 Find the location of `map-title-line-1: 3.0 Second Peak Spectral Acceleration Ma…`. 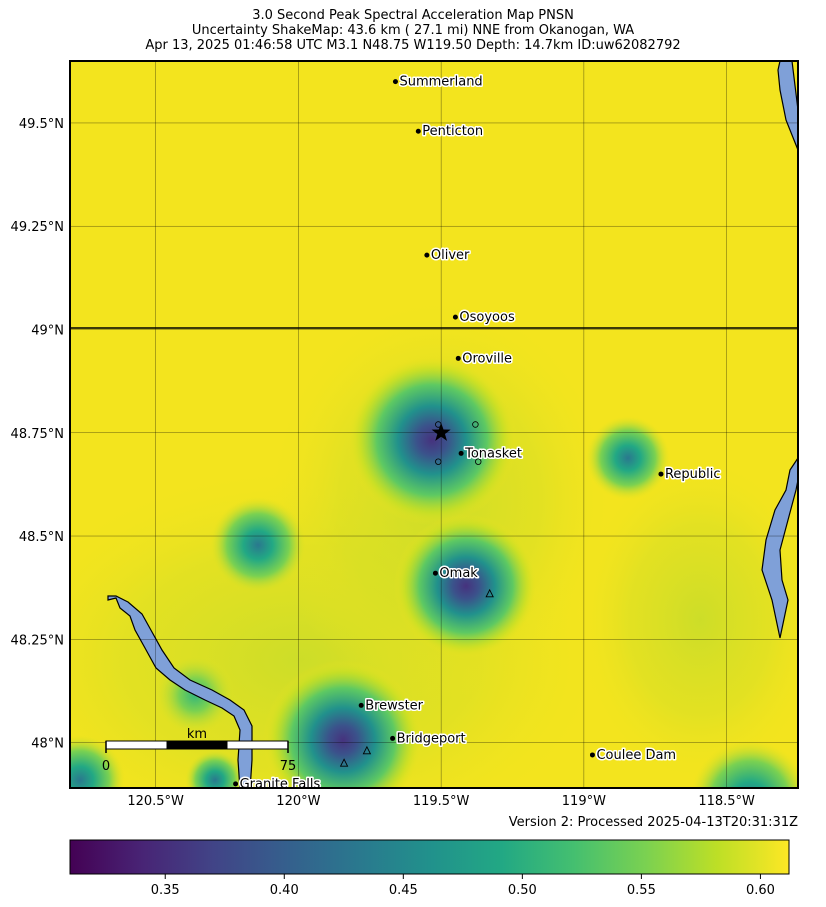

map-title-line-1: 3.0 Second Peak Spectral Acceleration Ma… is located at coordinates (413, 15).